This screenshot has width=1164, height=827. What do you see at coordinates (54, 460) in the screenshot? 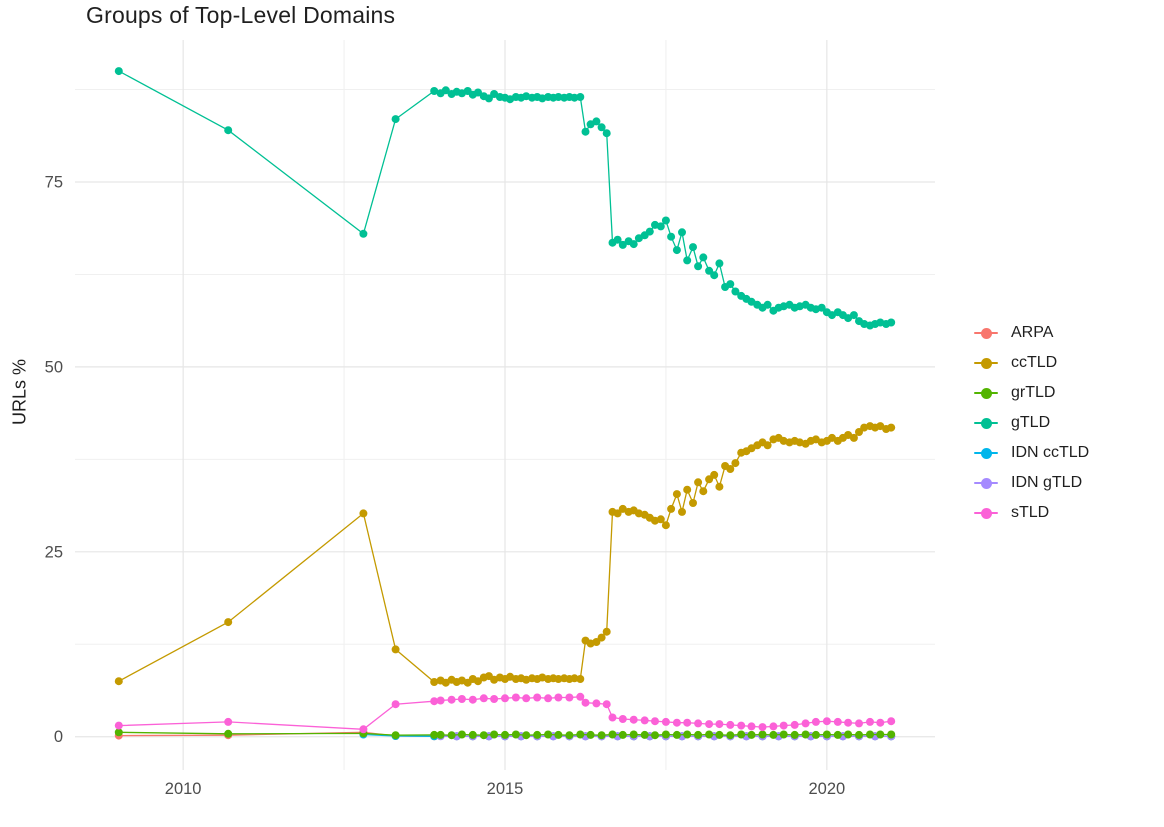
I see `y-axis-tick-labels: 0 25 50 75` at bounding box center [54, 460].